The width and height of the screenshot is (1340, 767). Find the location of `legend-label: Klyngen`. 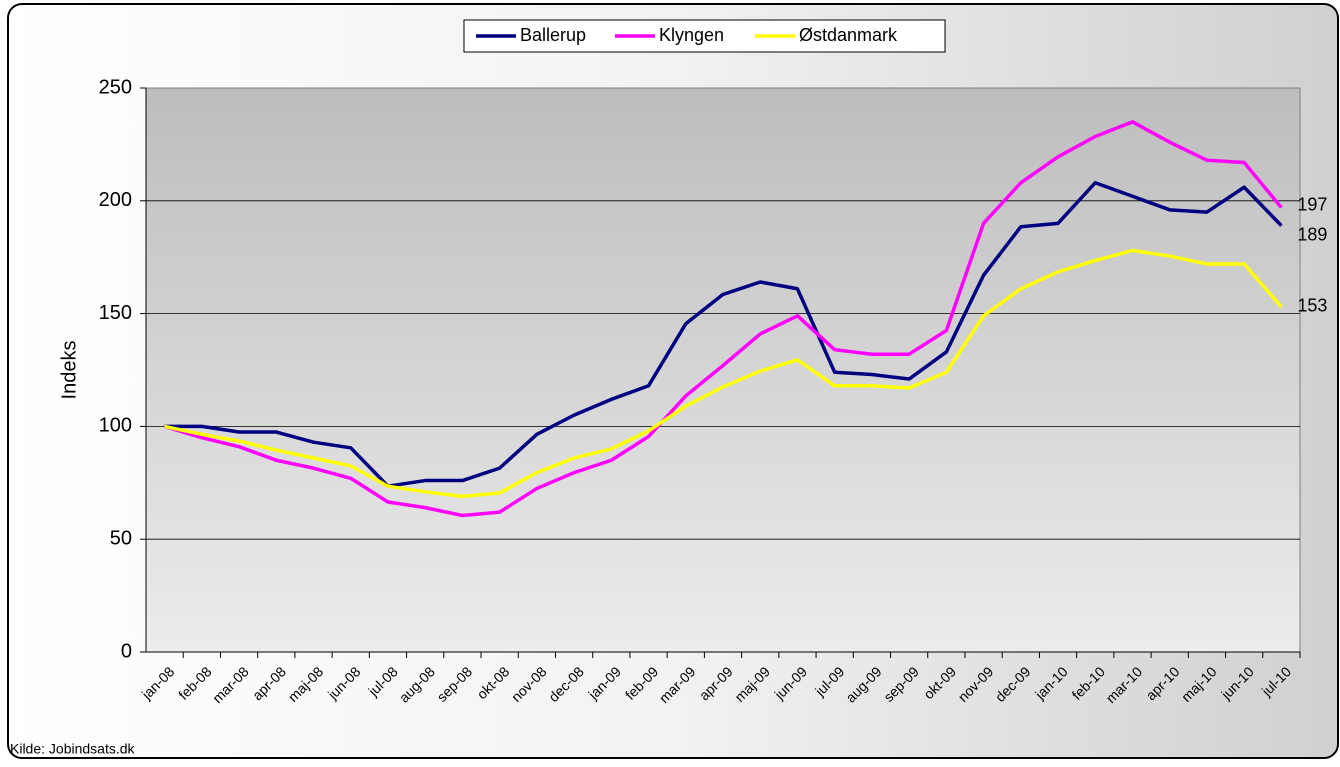

legend-label: Klyngen is located at coordinates (691, 35).